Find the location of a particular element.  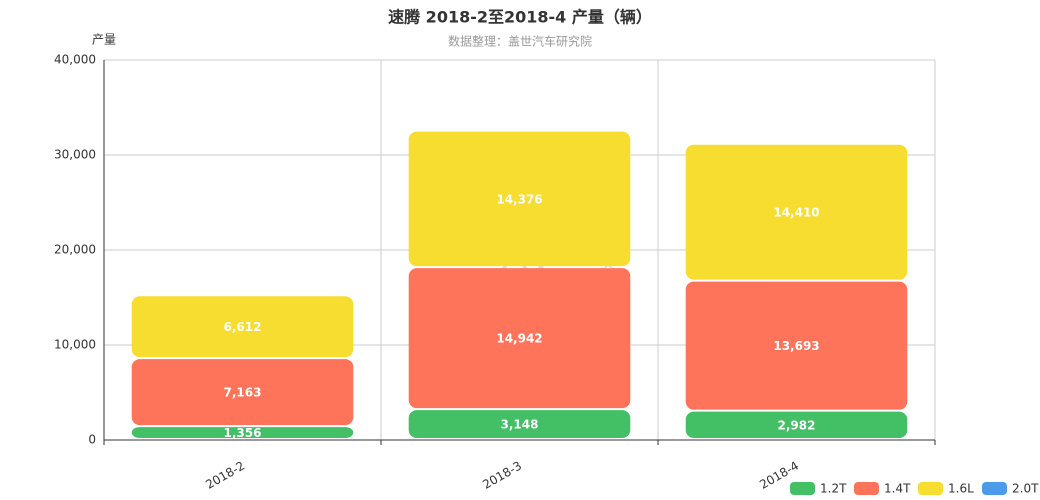

data-label: 14,942 is located at coordinates (519, 339).